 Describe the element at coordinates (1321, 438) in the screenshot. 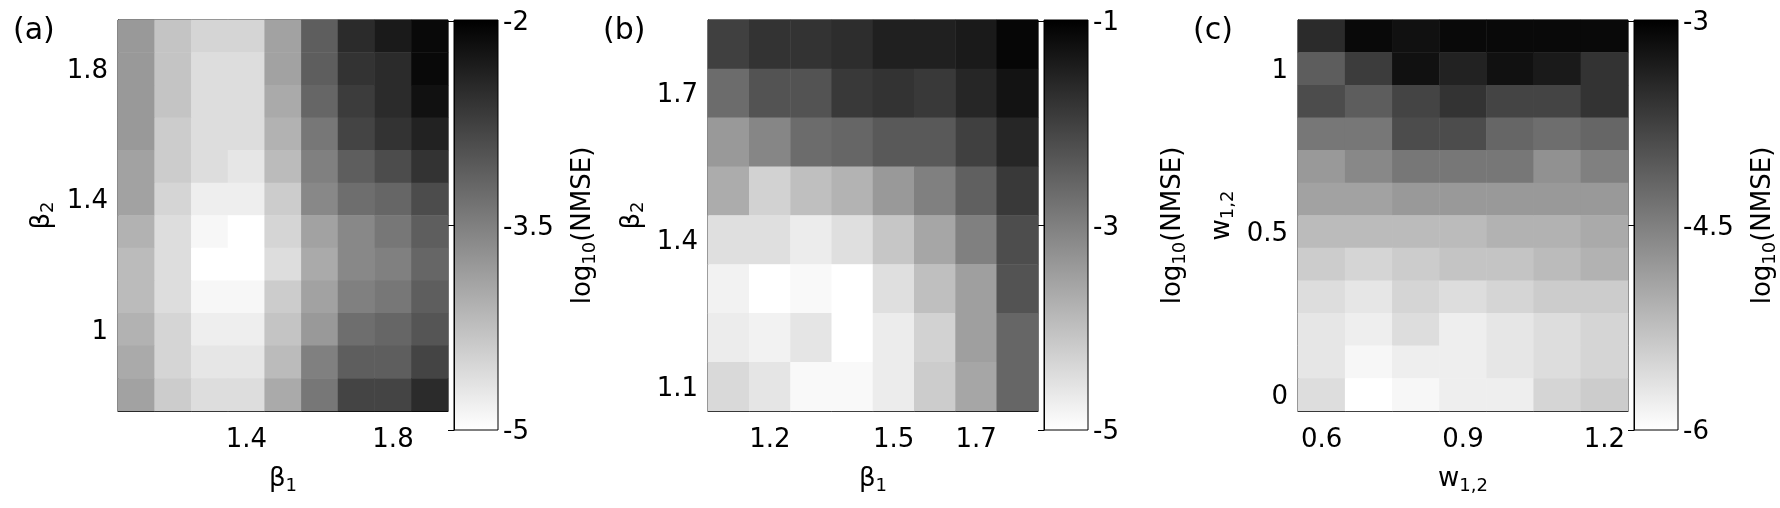

I see `x-tick-label: 0.6` at that location.